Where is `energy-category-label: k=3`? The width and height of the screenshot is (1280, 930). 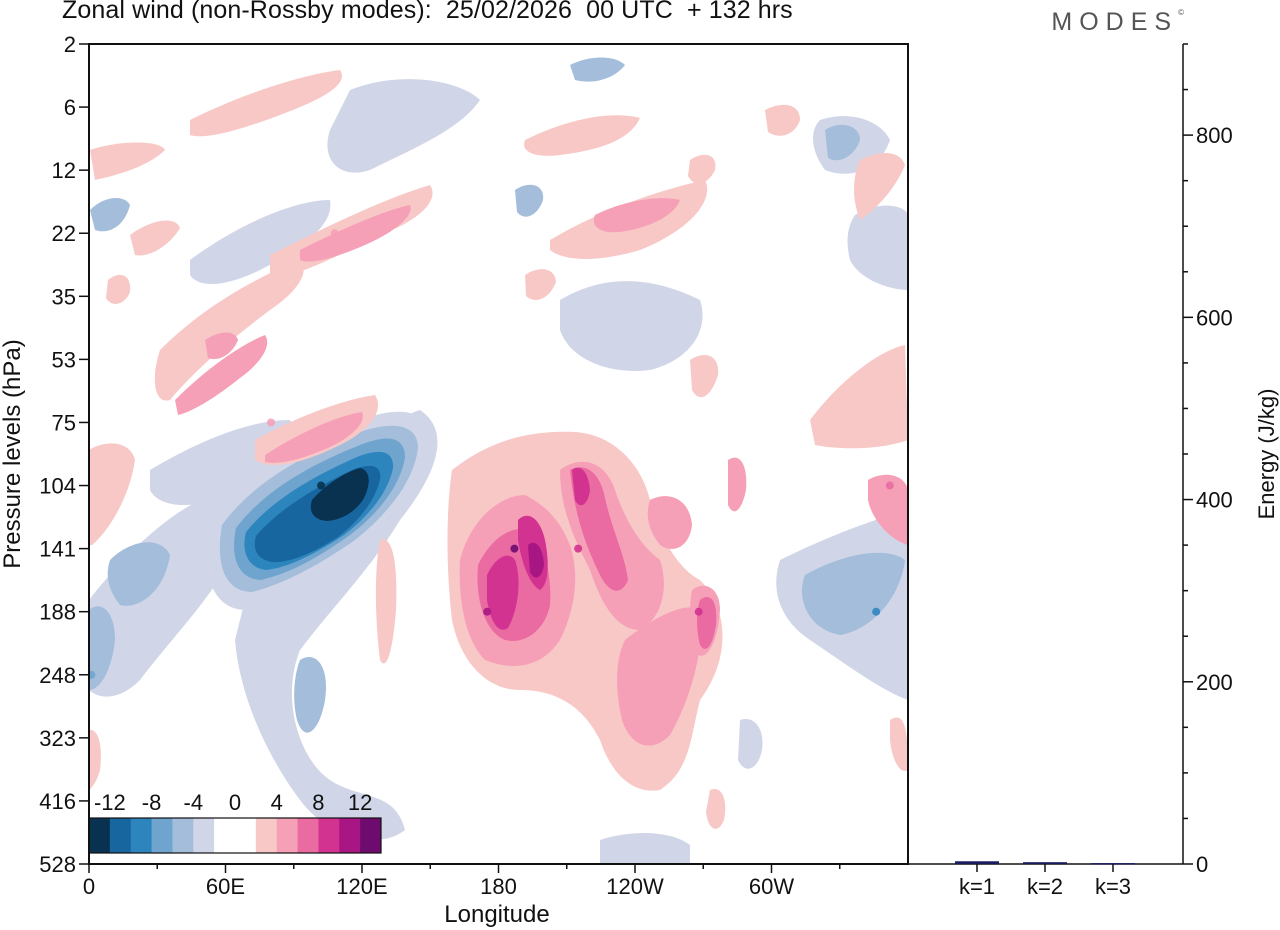 energy-category-label: k=3 is located at coordinates (1113, 886).